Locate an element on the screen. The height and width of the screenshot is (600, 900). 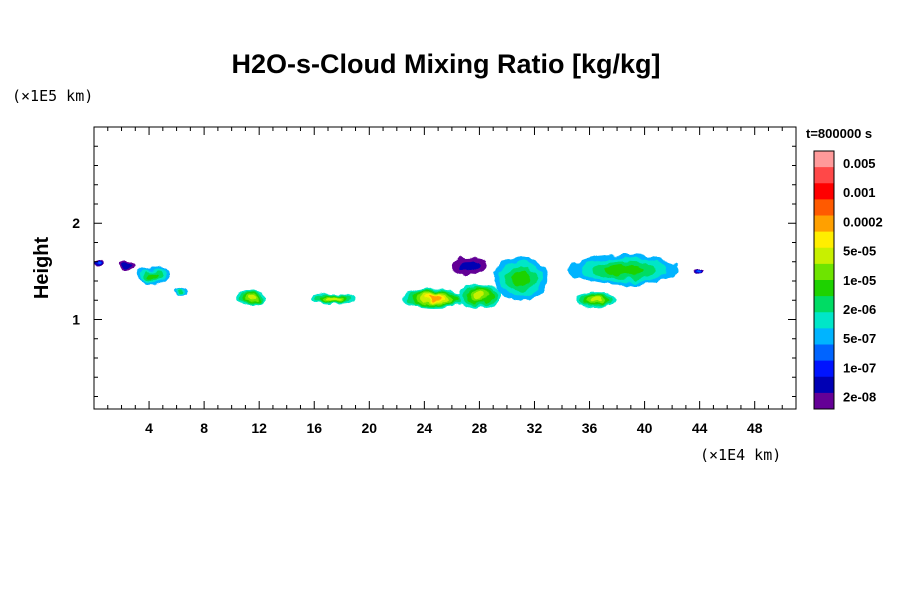
colorbar-label: 2e-06 is located at coordinates (859, 309).